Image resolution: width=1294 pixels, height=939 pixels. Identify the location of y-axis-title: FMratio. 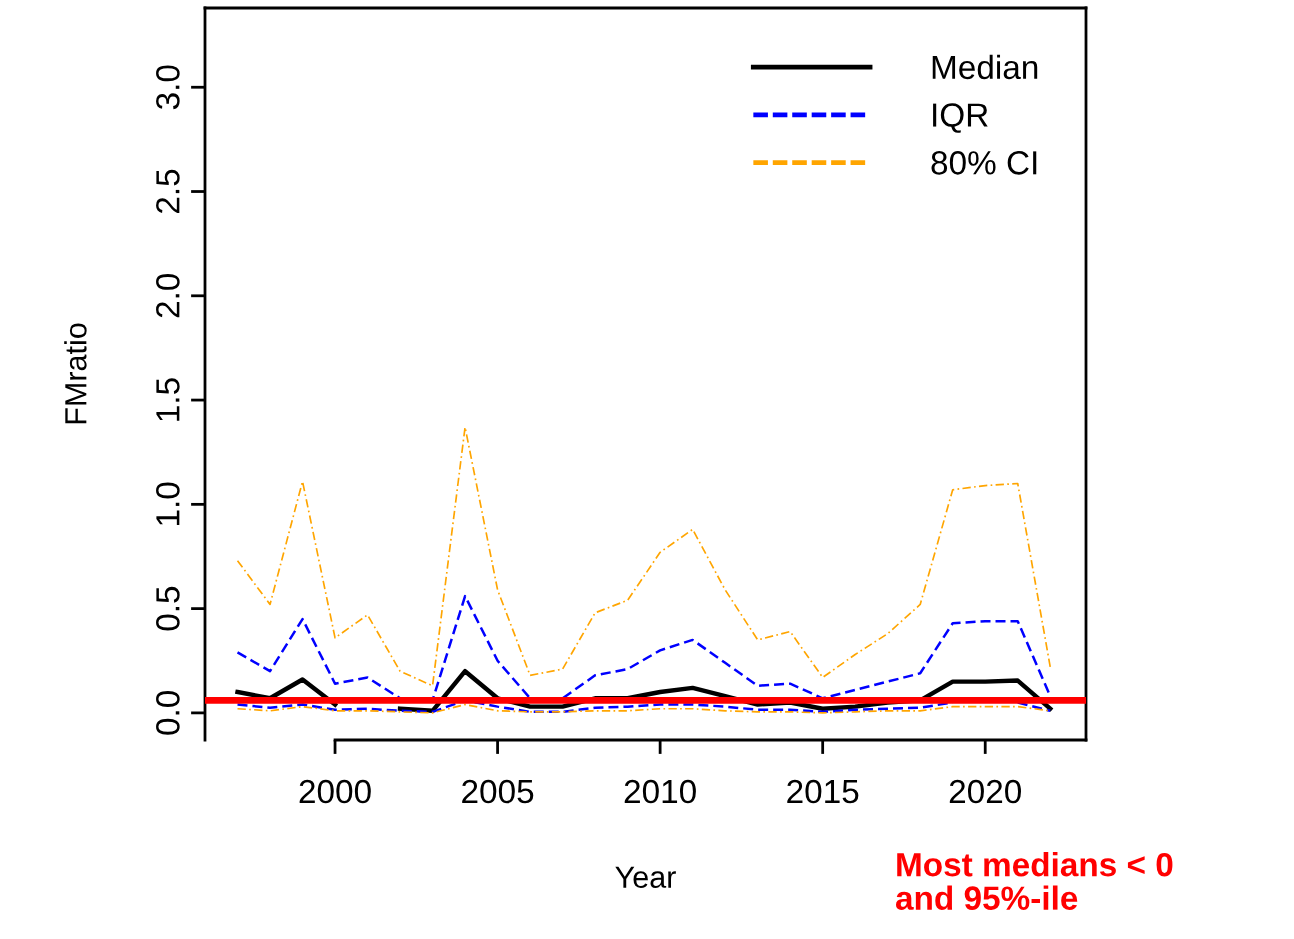
(75, 373).